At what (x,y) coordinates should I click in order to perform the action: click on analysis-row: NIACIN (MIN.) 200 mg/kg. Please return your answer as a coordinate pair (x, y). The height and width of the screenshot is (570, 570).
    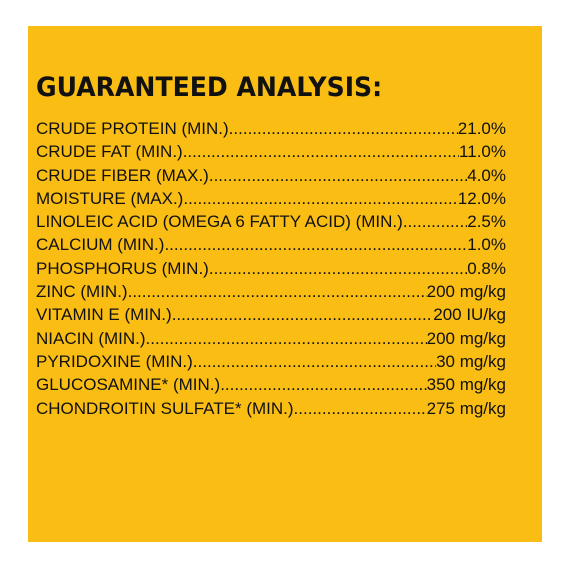
    Looking at the image, I should click on (271, 340).